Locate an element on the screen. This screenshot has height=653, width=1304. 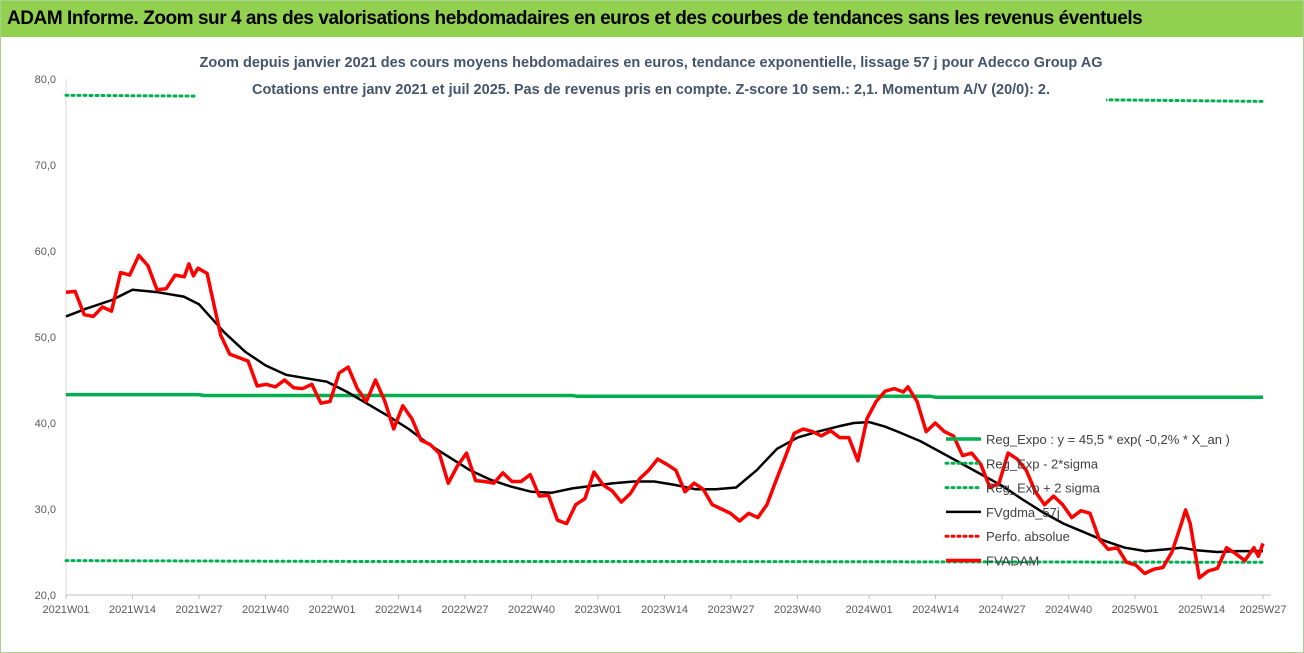
x-tick-label: 2021W27 is located at coordinates (198, 610).